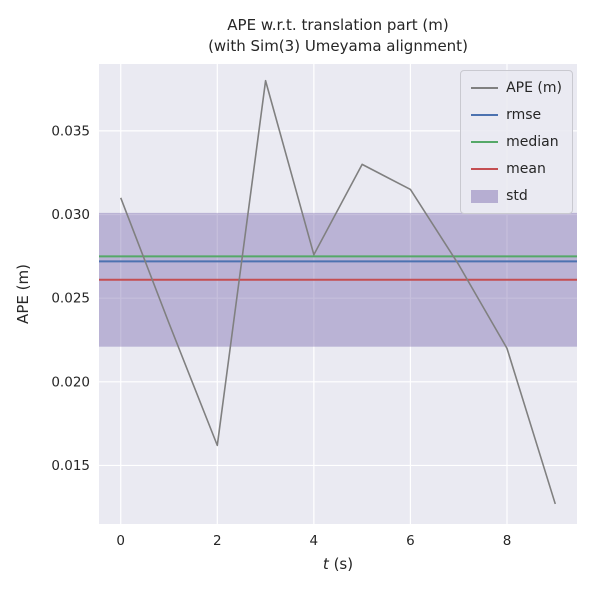  What do you see at coordinates (410, 541) in the screenshot?
I see `x-tick-label: 6` at bounding box center [410, 541].